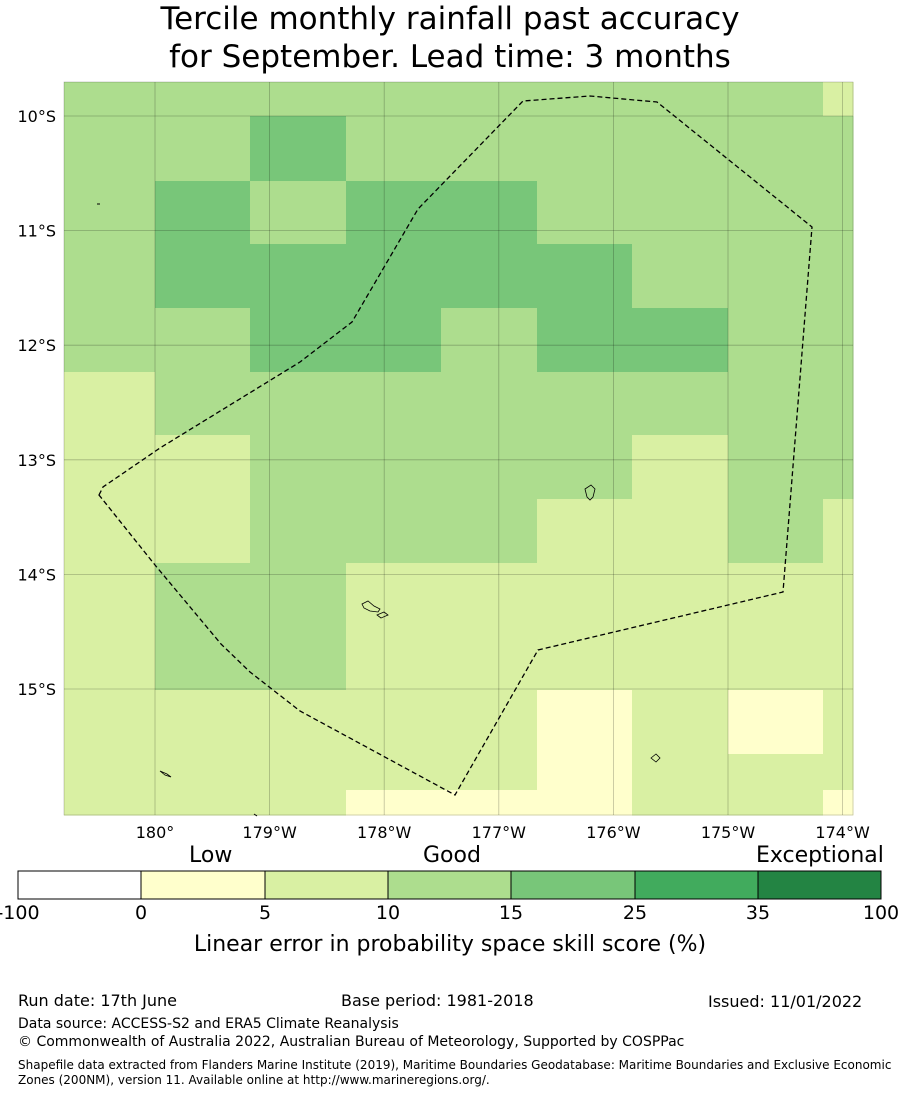 This screenshot has width=900, height=1095. What do you see at coordinates (211, 855) in the screenshot?
I see `colorbar-word-low: Low` at bounding box center [211, 855].